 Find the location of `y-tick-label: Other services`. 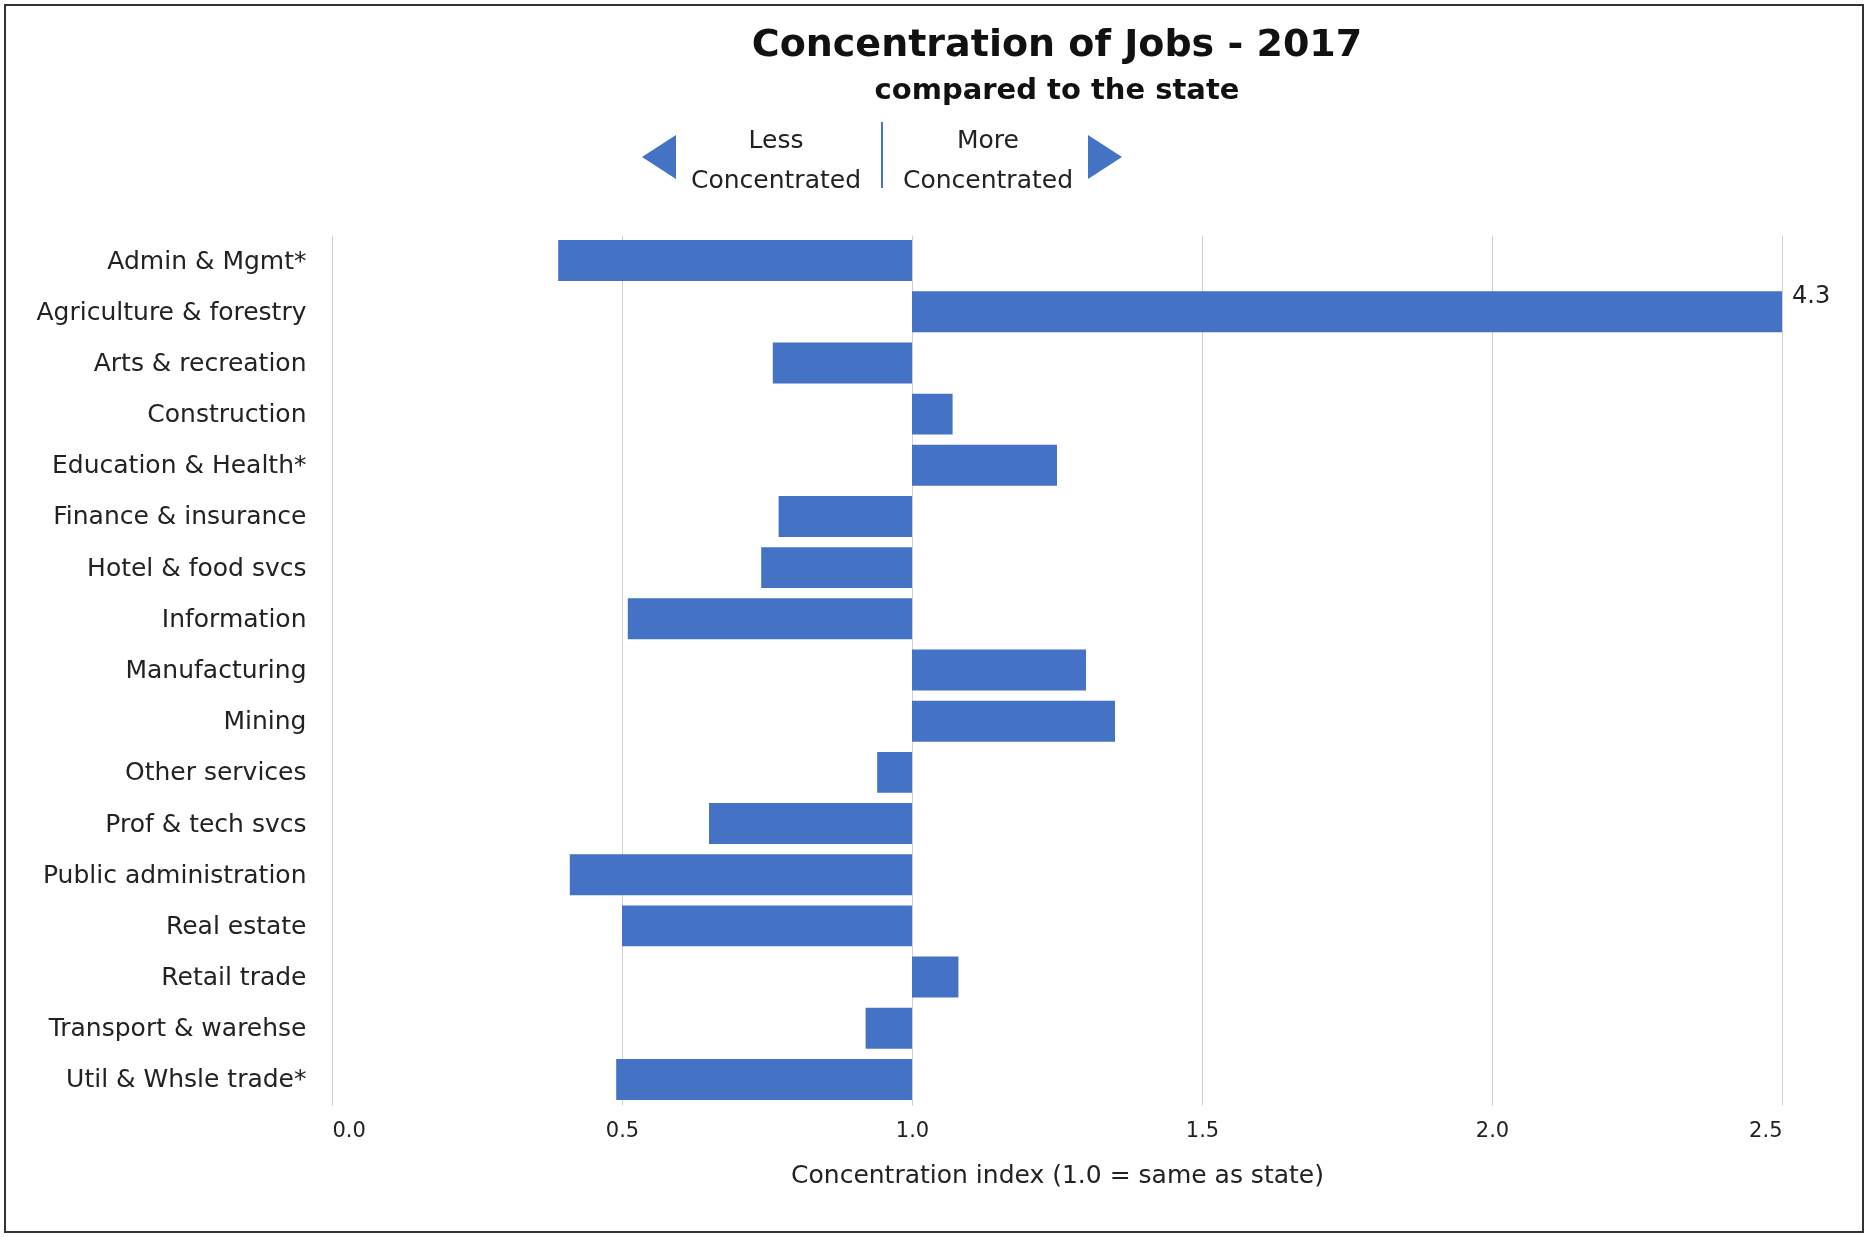

y-tick-label: Other services is located at coordinates (215, 772).